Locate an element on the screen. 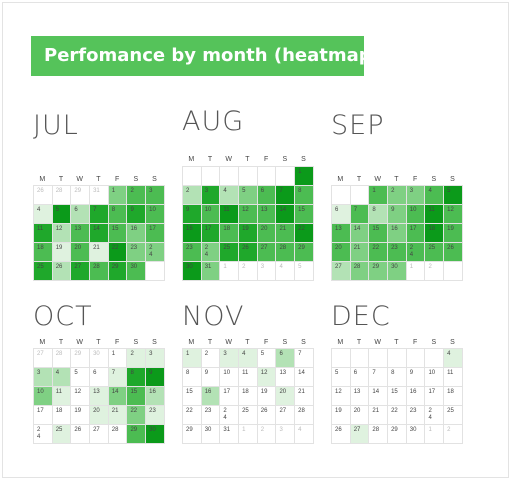 Image resolution: width=513 pixels, height=481 pixels. weekday-label: M is located at coordinates (340, 342).